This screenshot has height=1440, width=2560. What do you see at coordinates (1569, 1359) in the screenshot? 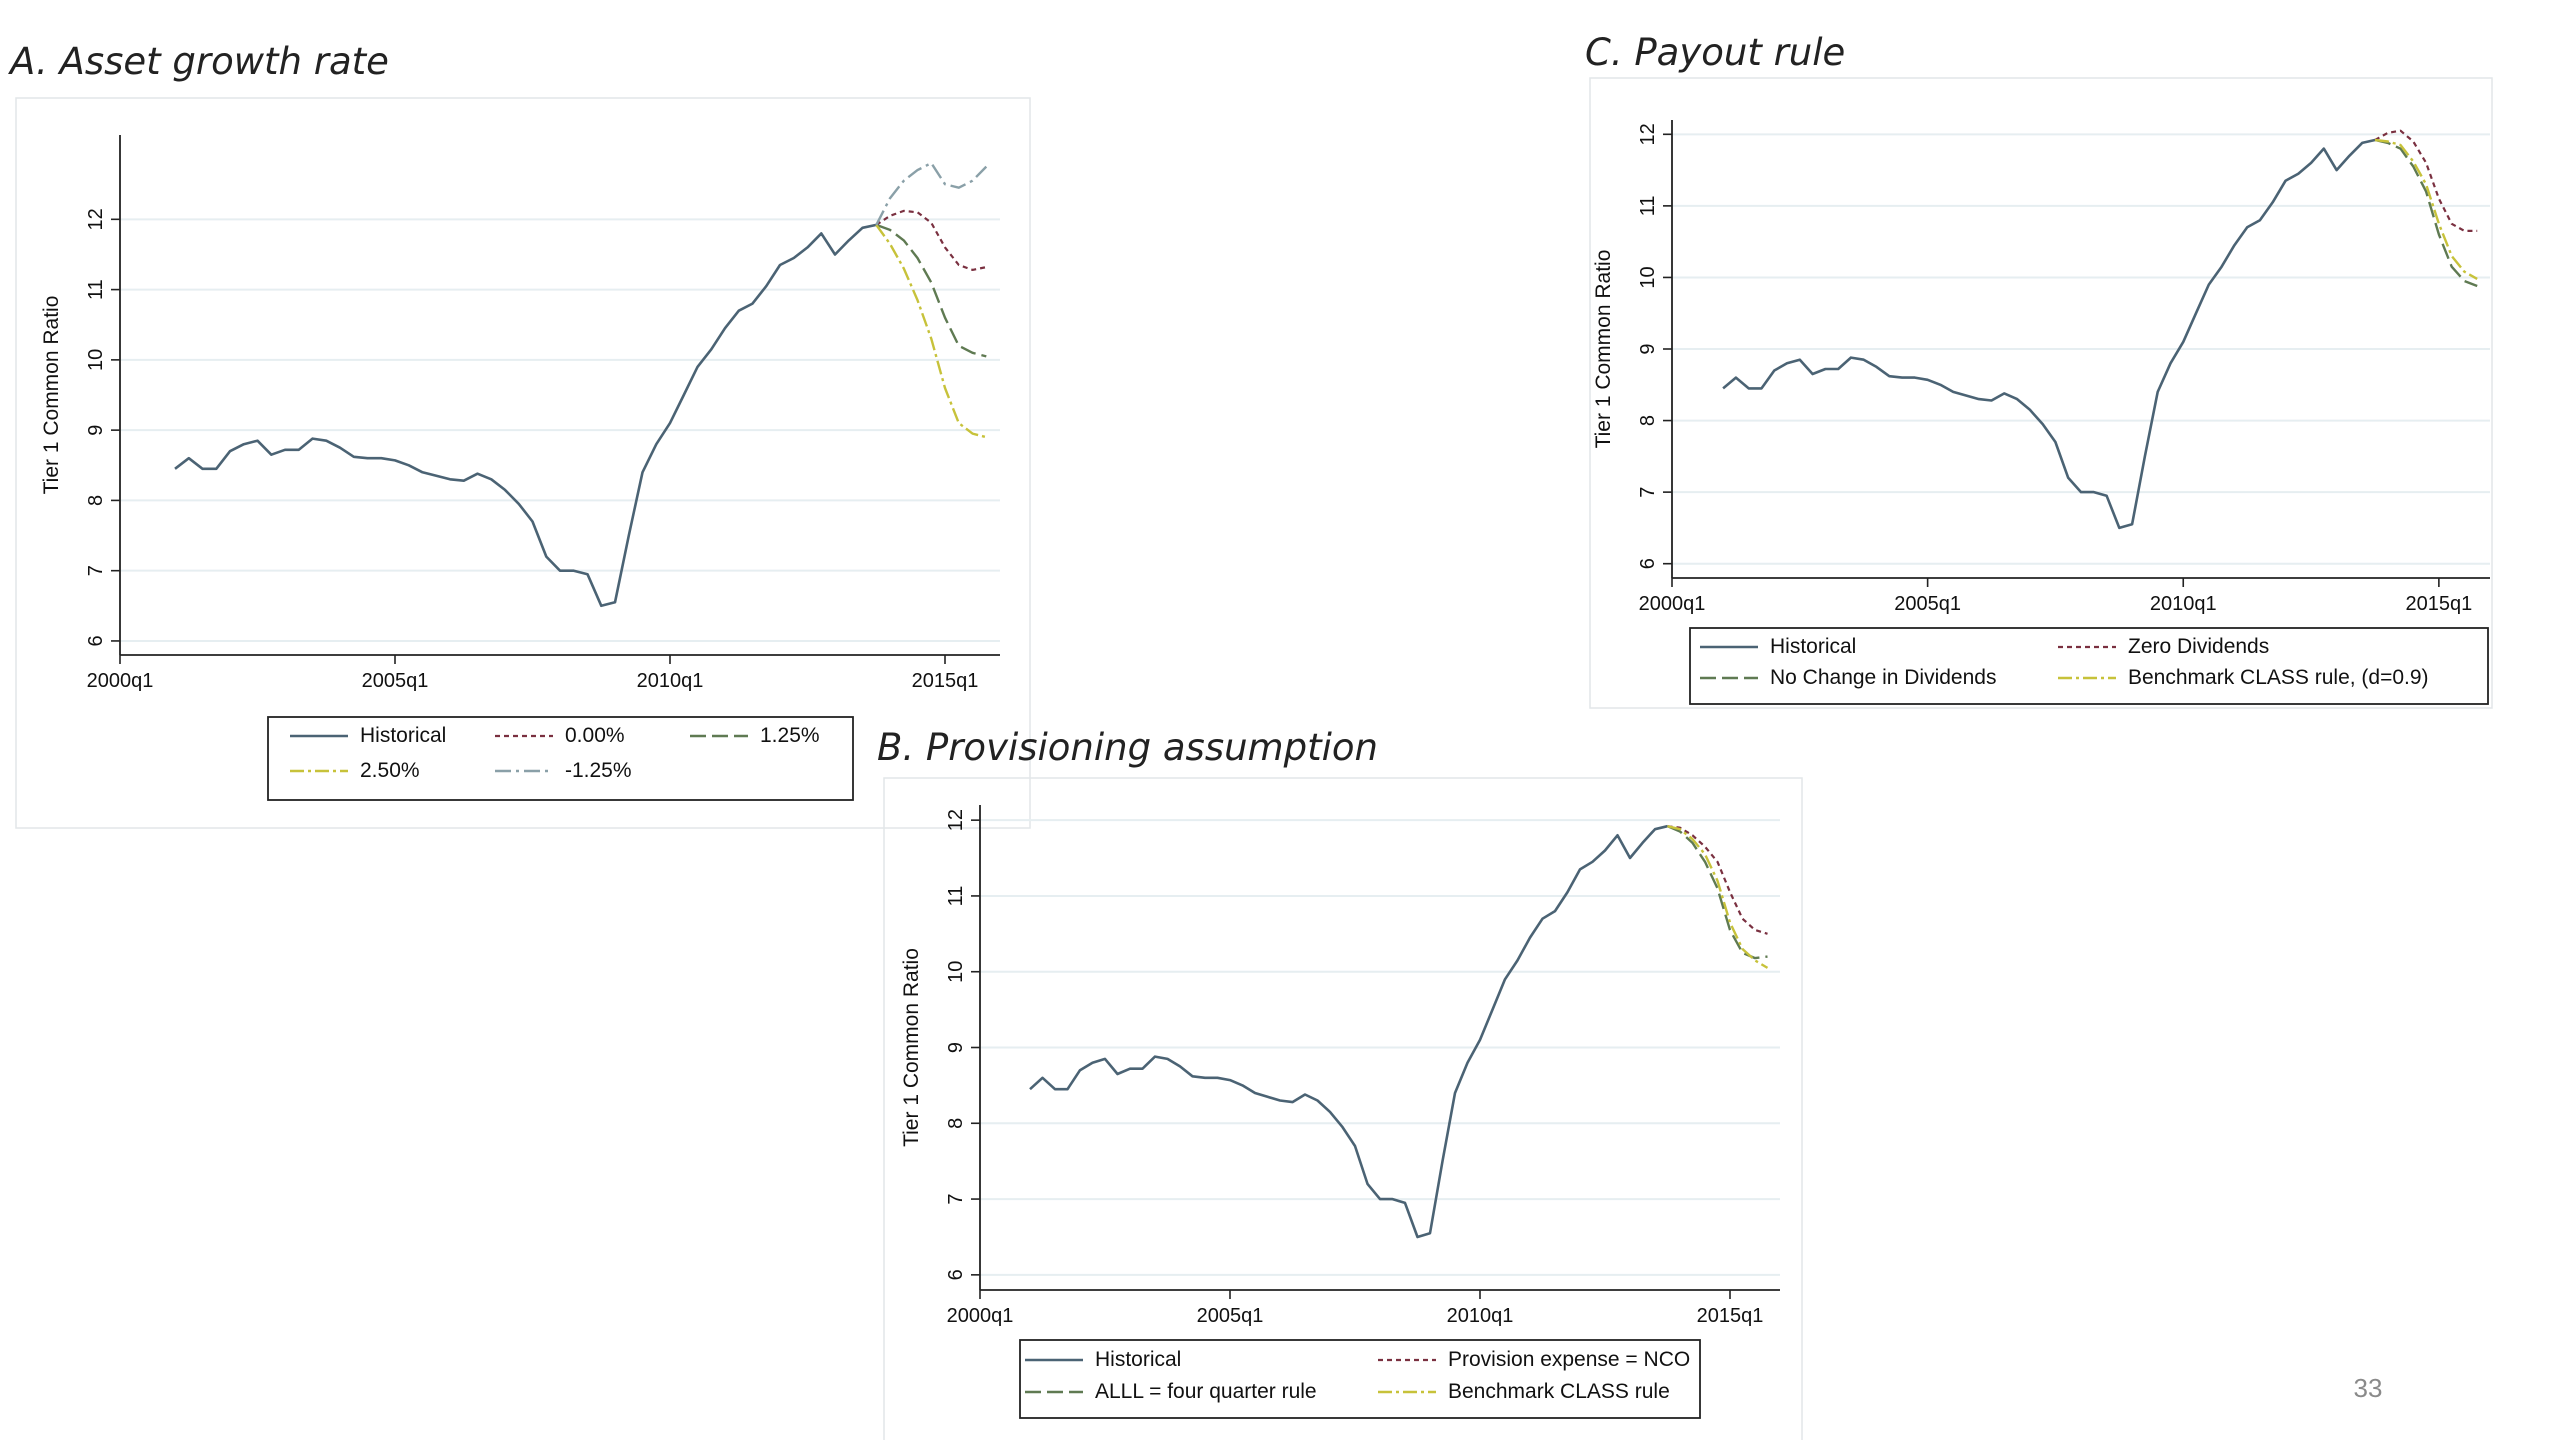
I see `legend-label: Provision expense = NCO` at bounding box center [1569, 1359].